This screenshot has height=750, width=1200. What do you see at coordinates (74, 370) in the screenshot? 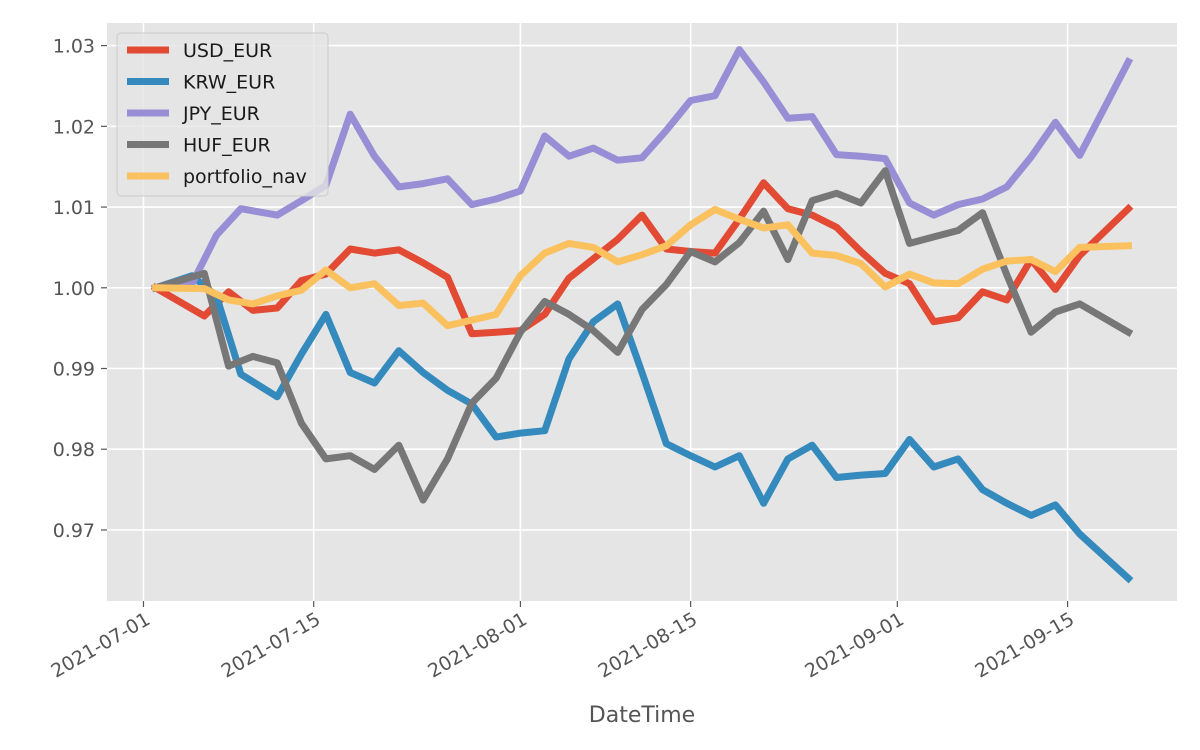
I see `y-tick-label: 0.99` at bounding box center [74, 370].